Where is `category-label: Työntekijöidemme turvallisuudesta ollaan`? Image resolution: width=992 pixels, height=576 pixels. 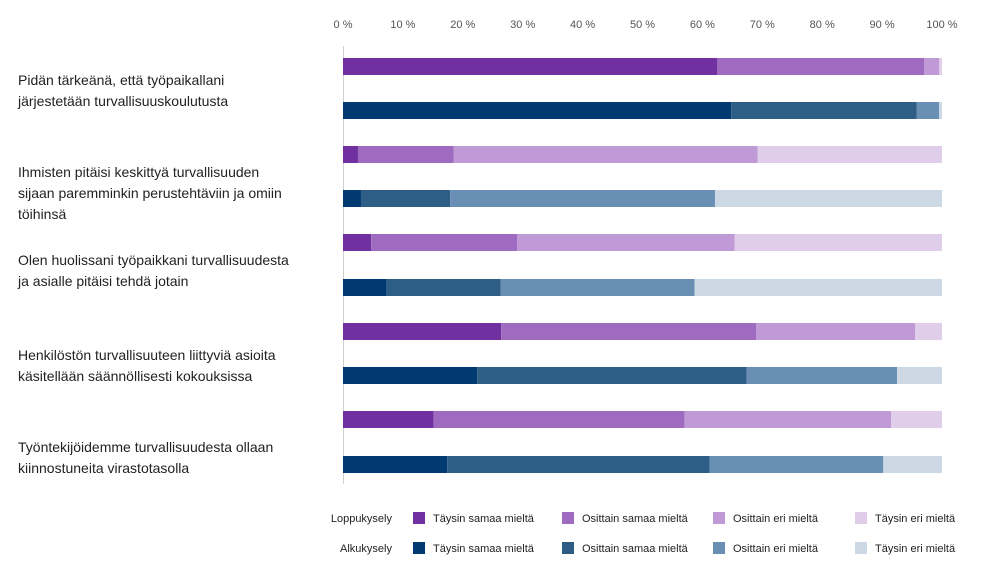 category-label: Työntekijöidemme turvallisuudesta ollaan is located at coordinates (145, 447).